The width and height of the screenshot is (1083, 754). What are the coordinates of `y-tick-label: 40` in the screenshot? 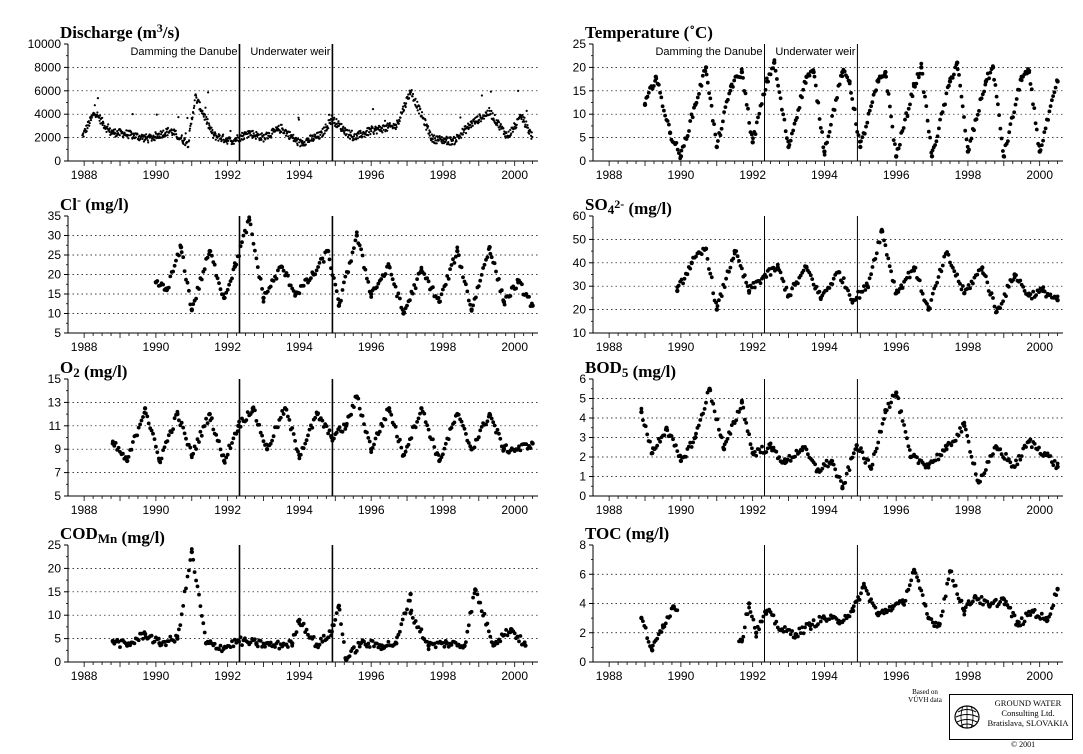 It's located at (580, 263).